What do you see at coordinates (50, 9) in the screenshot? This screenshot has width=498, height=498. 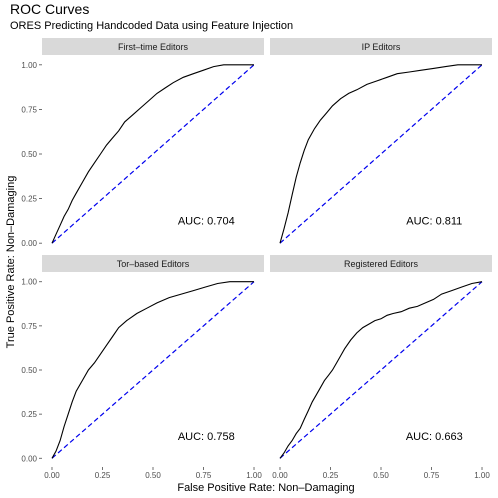 I see `chart-title: ROC Curves` at bounding box center [50, 9].